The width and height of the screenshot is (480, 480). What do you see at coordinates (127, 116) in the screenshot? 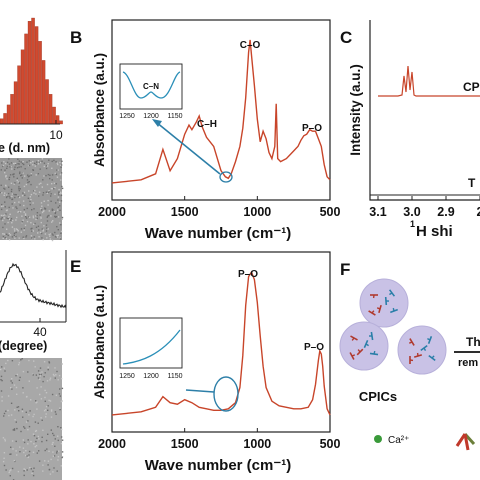
I see `inset-tick-b-1: 1250` at bounding box center [127, 116].